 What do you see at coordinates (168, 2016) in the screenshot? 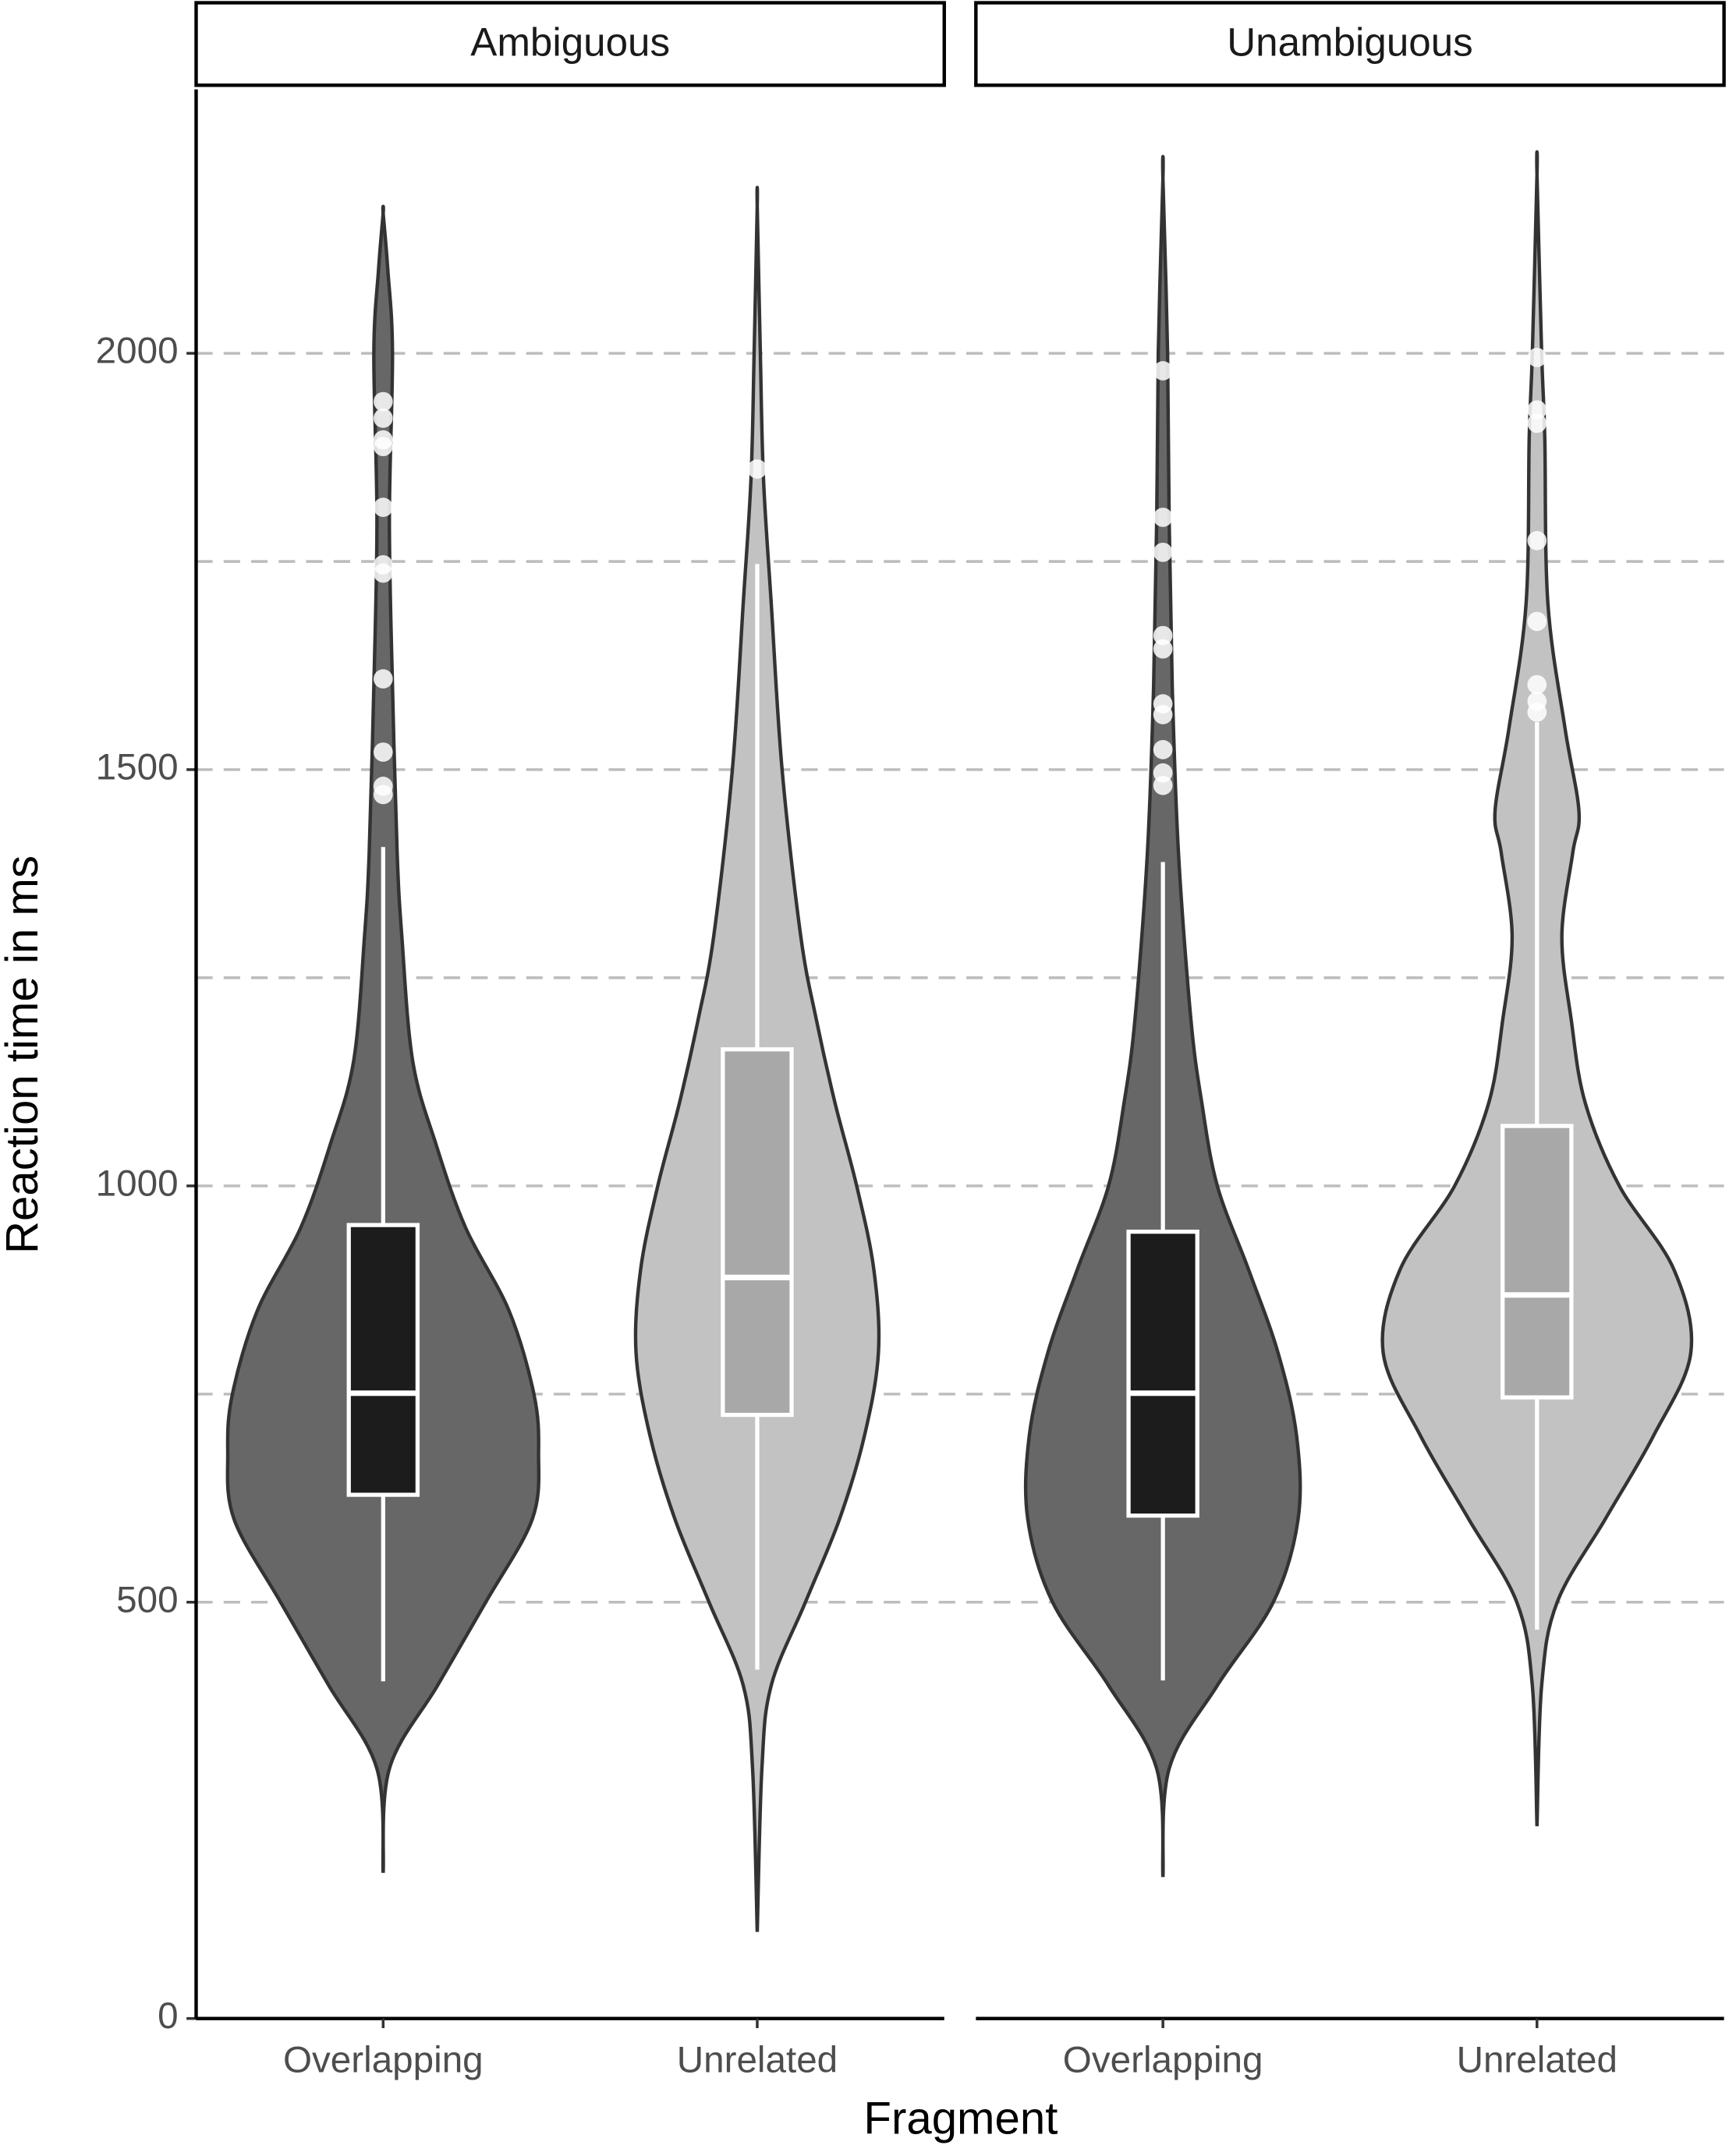
I see `y-tick-label: 0` at bounding box center [168, 2016].